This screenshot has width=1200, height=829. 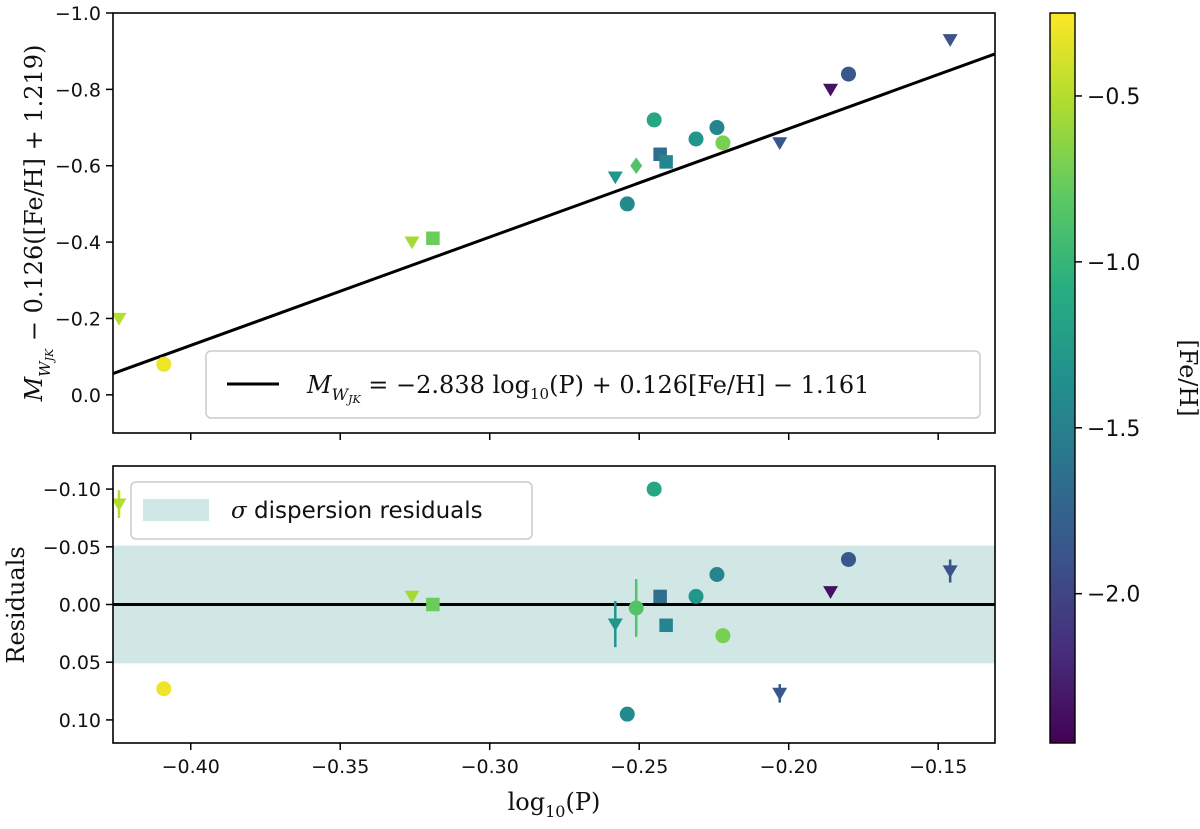 I want to click on x-tick-label: −0.15, so click(x=938, y=767).